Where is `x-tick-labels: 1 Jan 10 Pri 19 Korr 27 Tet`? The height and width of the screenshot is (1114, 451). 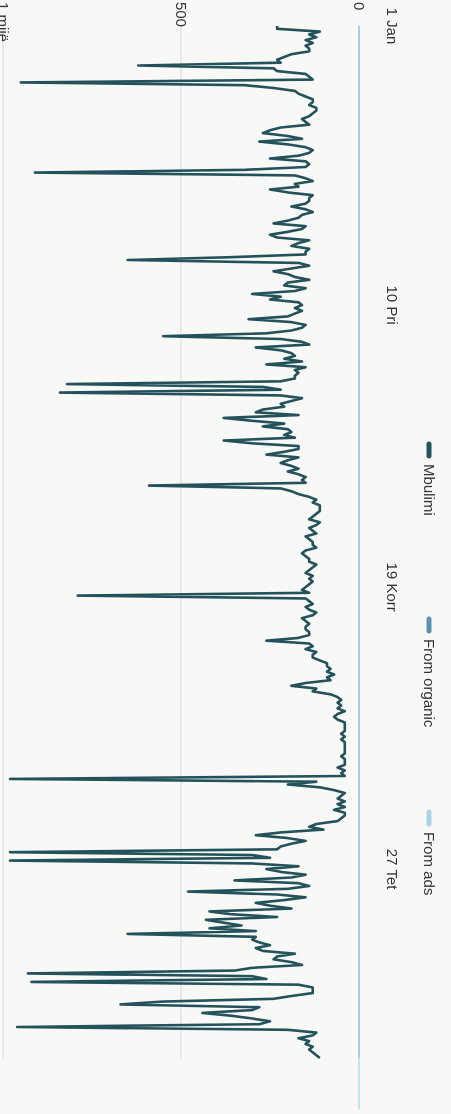
x-tick-labels: 1 Jan 10 Pri 19 Korr 27 Tet is located at coordinates (391, 449).